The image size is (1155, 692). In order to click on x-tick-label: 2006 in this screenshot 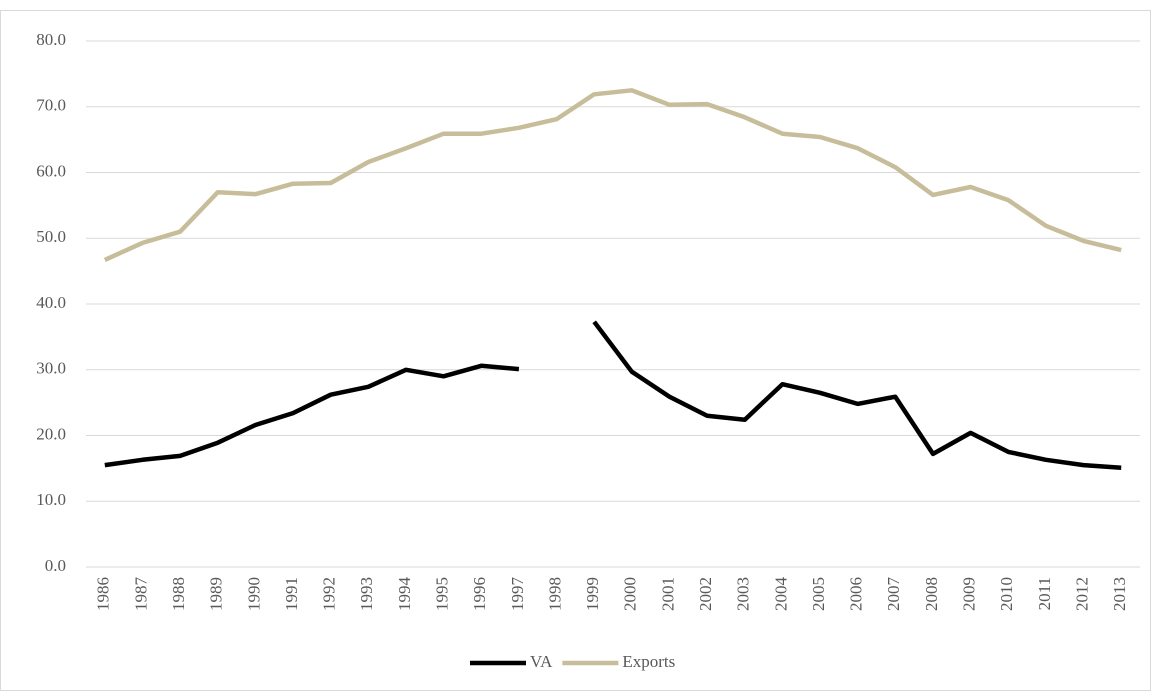, I will do `click(856, 594)`.